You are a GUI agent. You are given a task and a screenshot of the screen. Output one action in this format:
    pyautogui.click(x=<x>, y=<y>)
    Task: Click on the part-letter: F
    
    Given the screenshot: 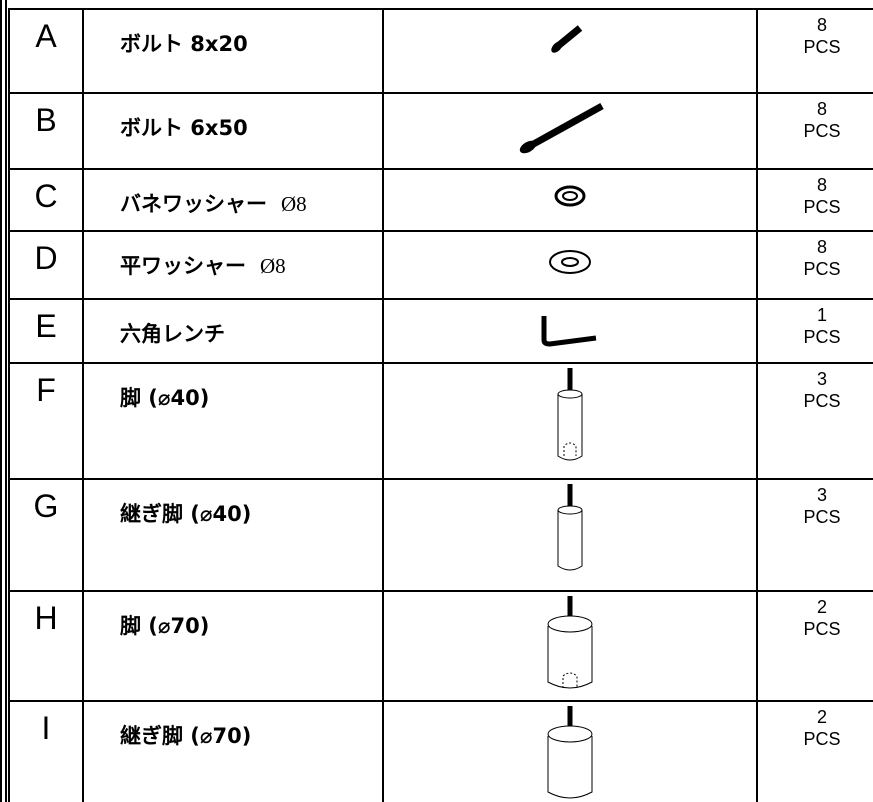 What is the action you would take?
    pyautogui.click(x=46, y=421)
    